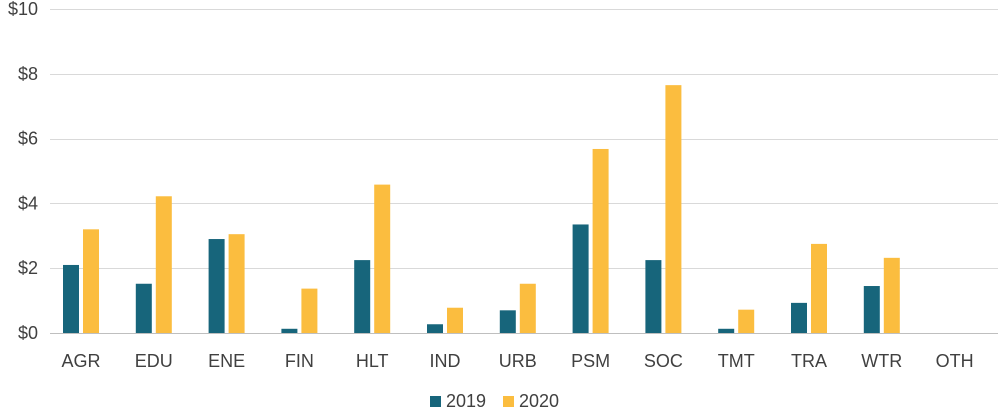 The width and height of the screenshot is (1000, 415). Describe the element at coordinates (663, 361) in the screenshot. I see `x-tick-label: SOC` at that location.